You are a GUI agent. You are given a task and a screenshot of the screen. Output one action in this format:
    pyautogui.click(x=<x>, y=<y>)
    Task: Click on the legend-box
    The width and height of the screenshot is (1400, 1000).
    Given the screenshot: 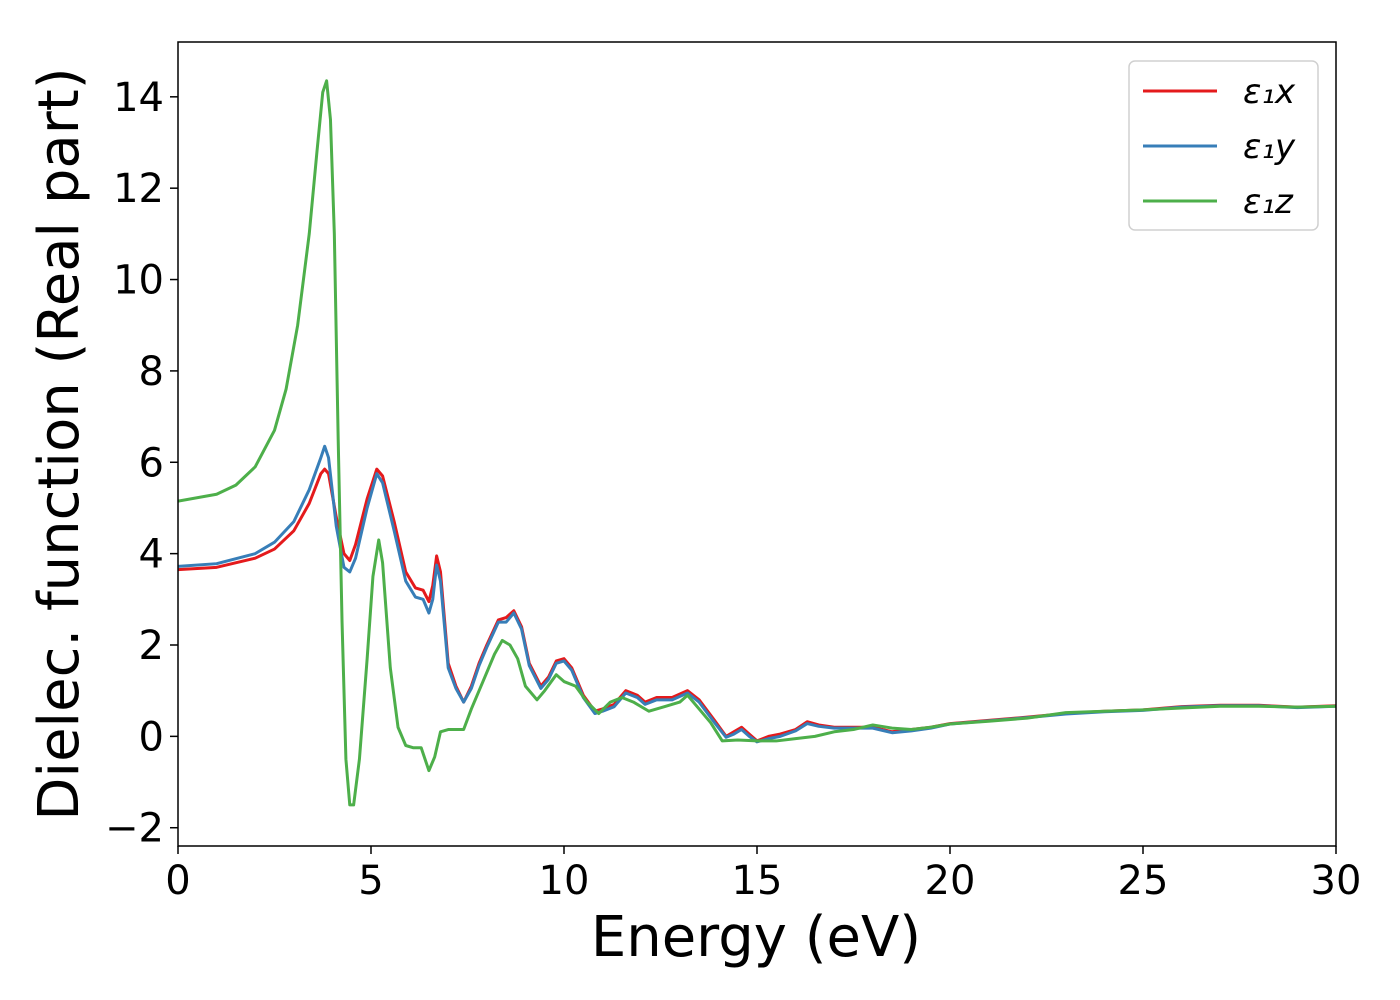 What is the action you would take?
    pyautogui.click(x=1223, y=145)
    